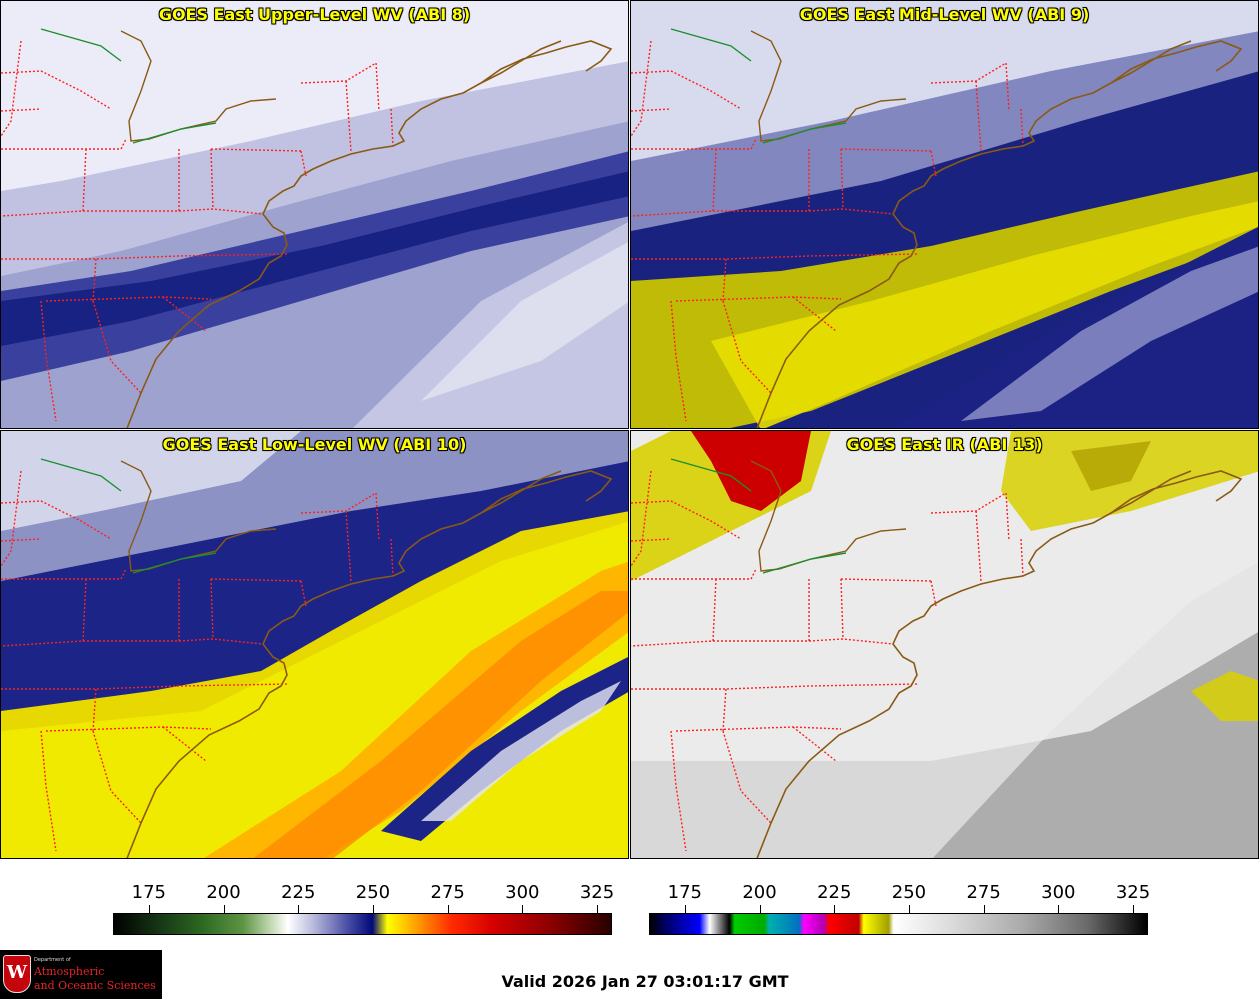  Describe the element at coordinates (69, 971) in the screenshot. I see `logo-line-1: Atmospheric` at that location.